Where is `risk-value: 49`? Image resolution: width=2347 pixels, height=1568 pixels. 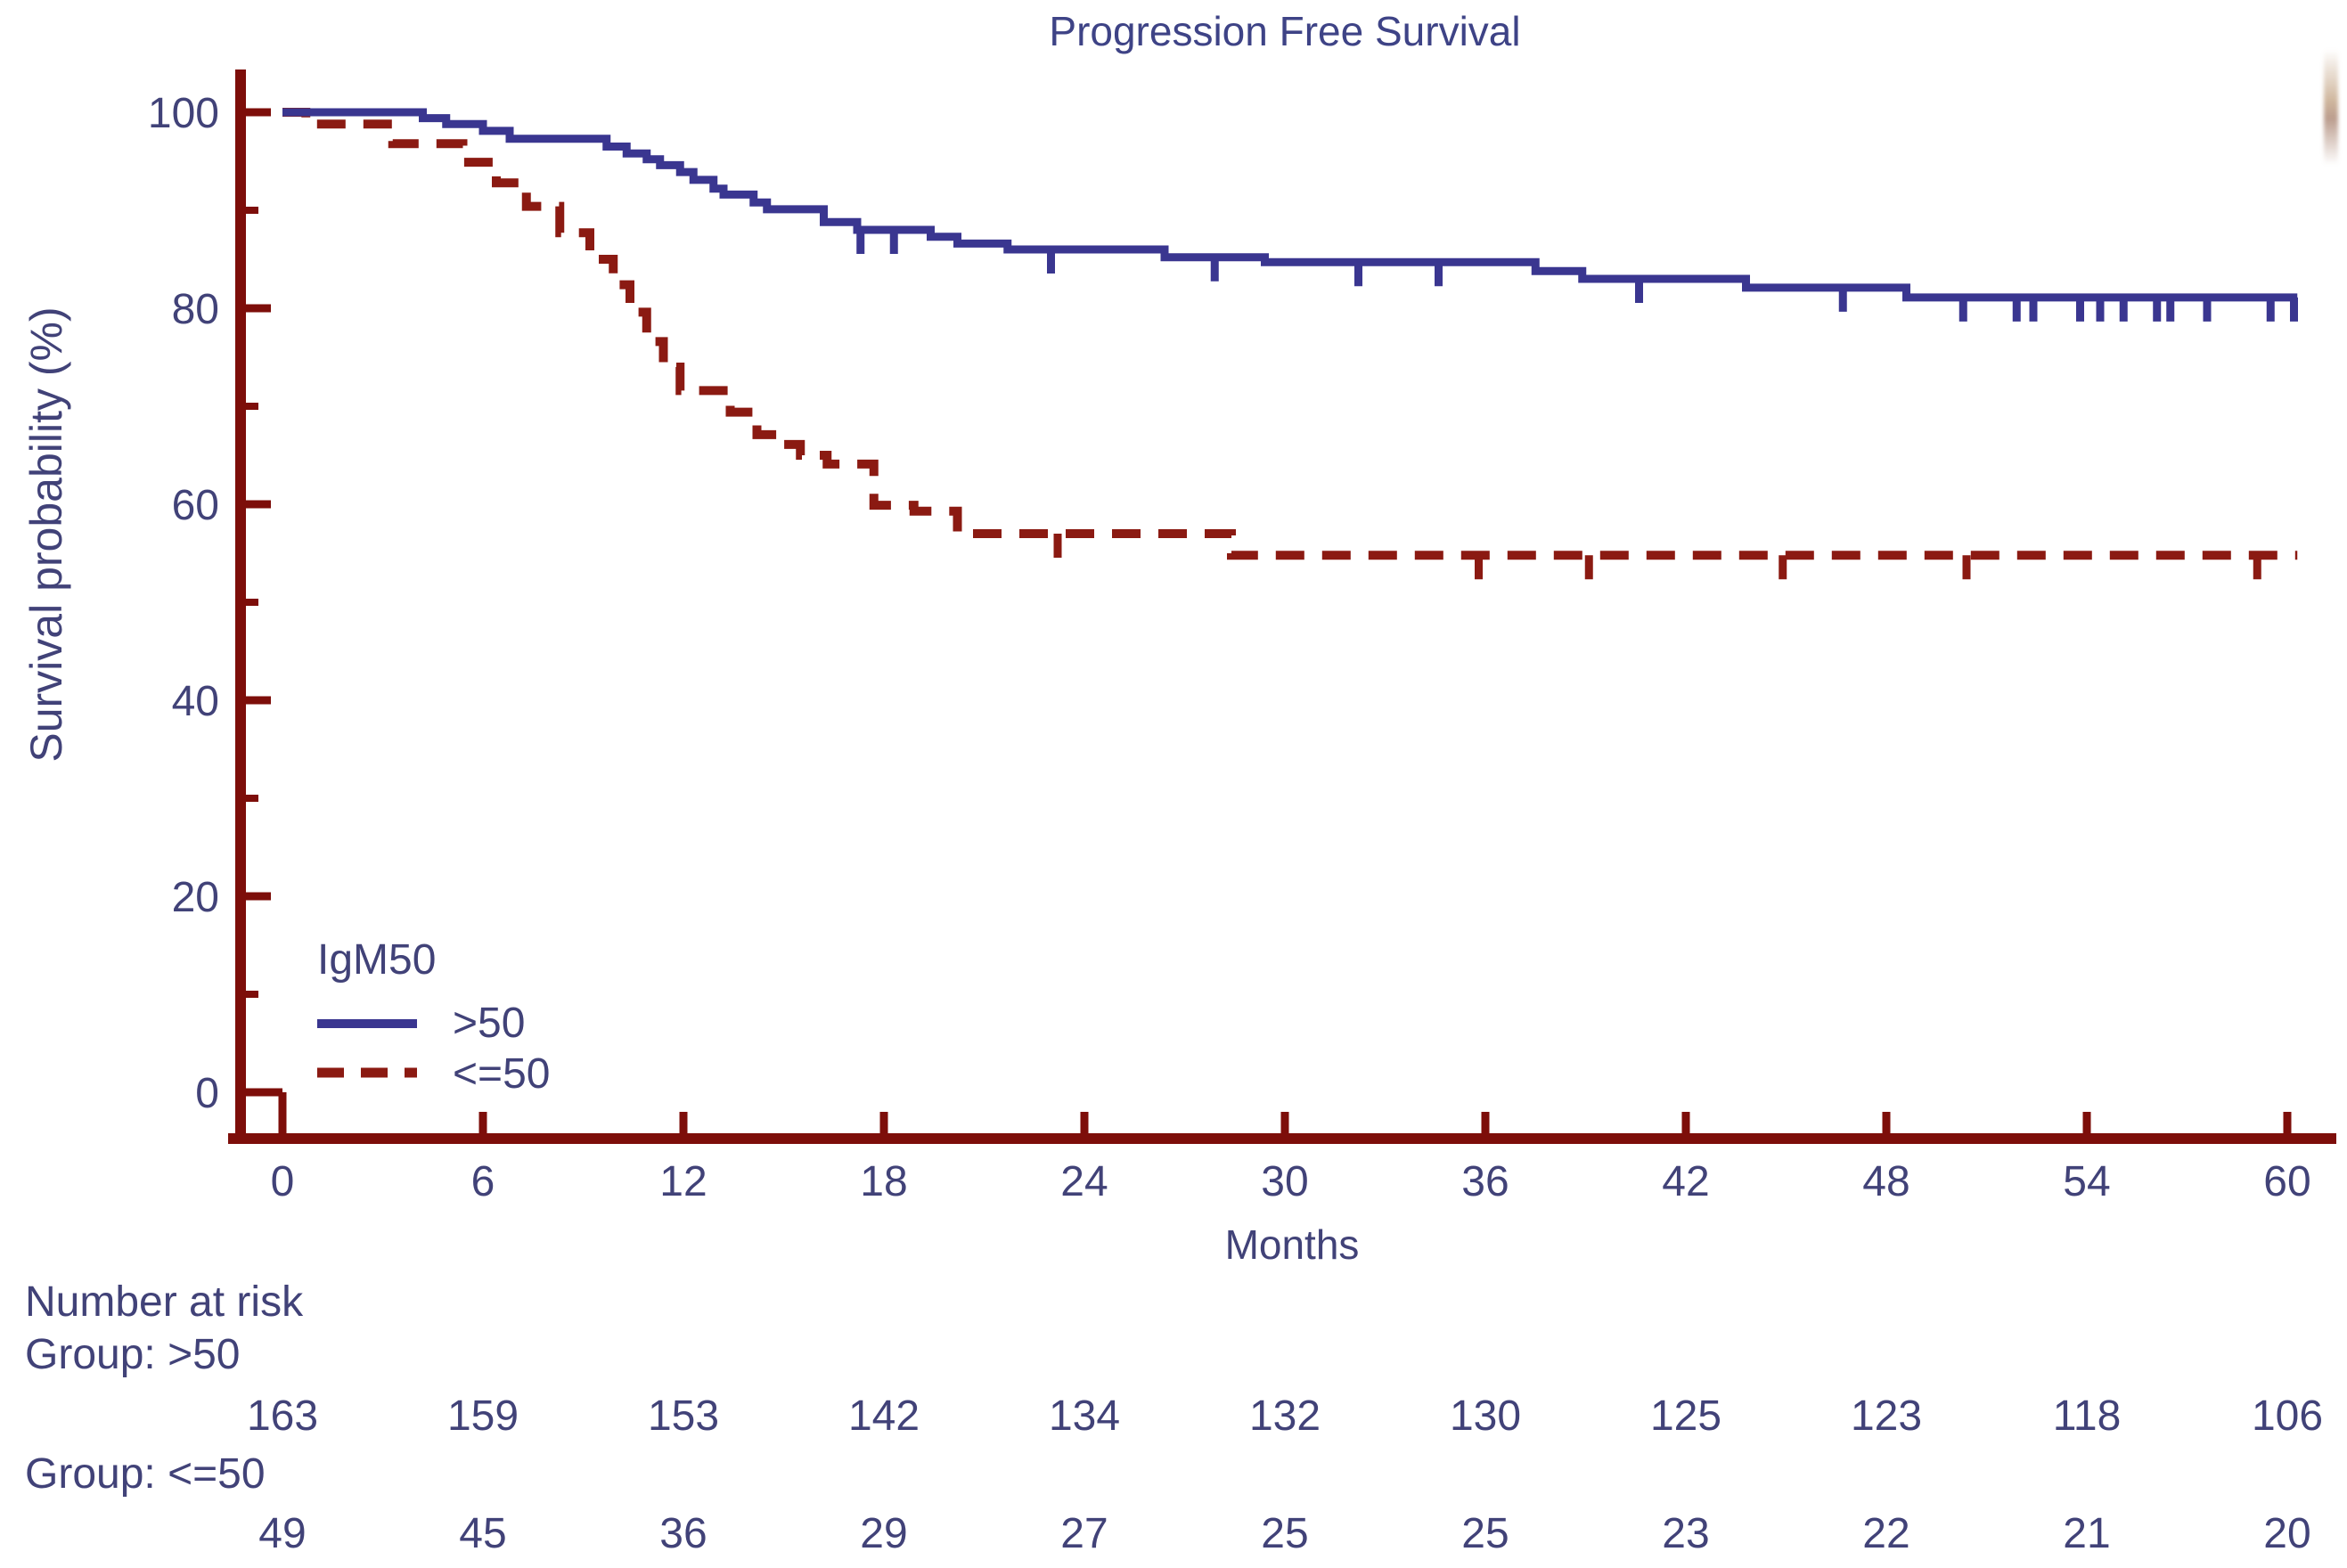
risk-value: 49 is located at coordinates (282, 1533).